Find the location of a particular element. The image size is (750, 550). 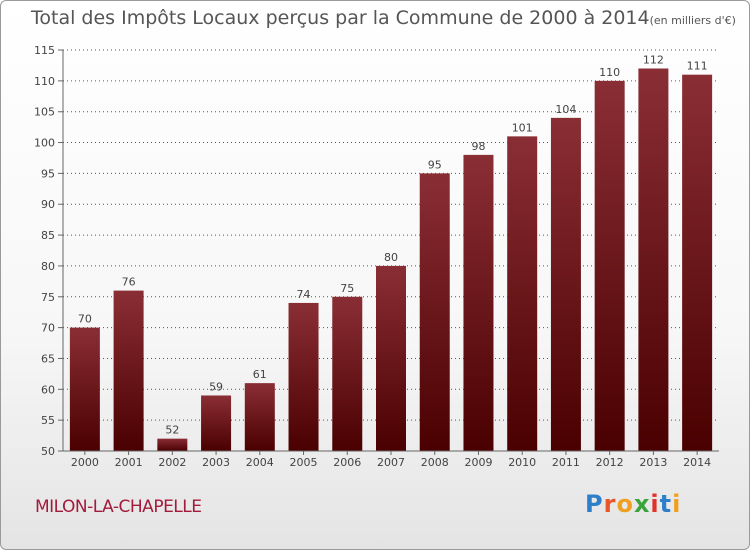

data-label: 80 is located at coordinates (391, 257).